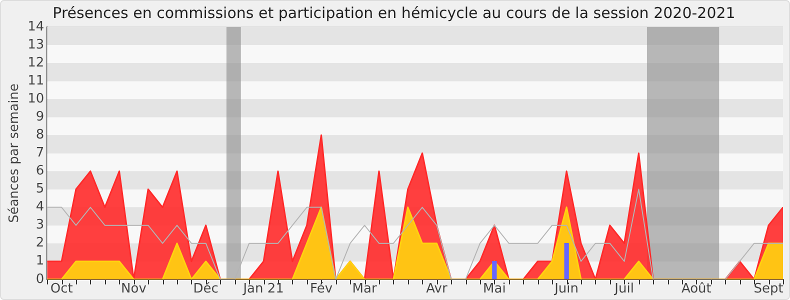  What do you see at coordinates (205, 289) in the screenshot?
I see `x-tick-label: Déc` at bounding box center [205, 289].